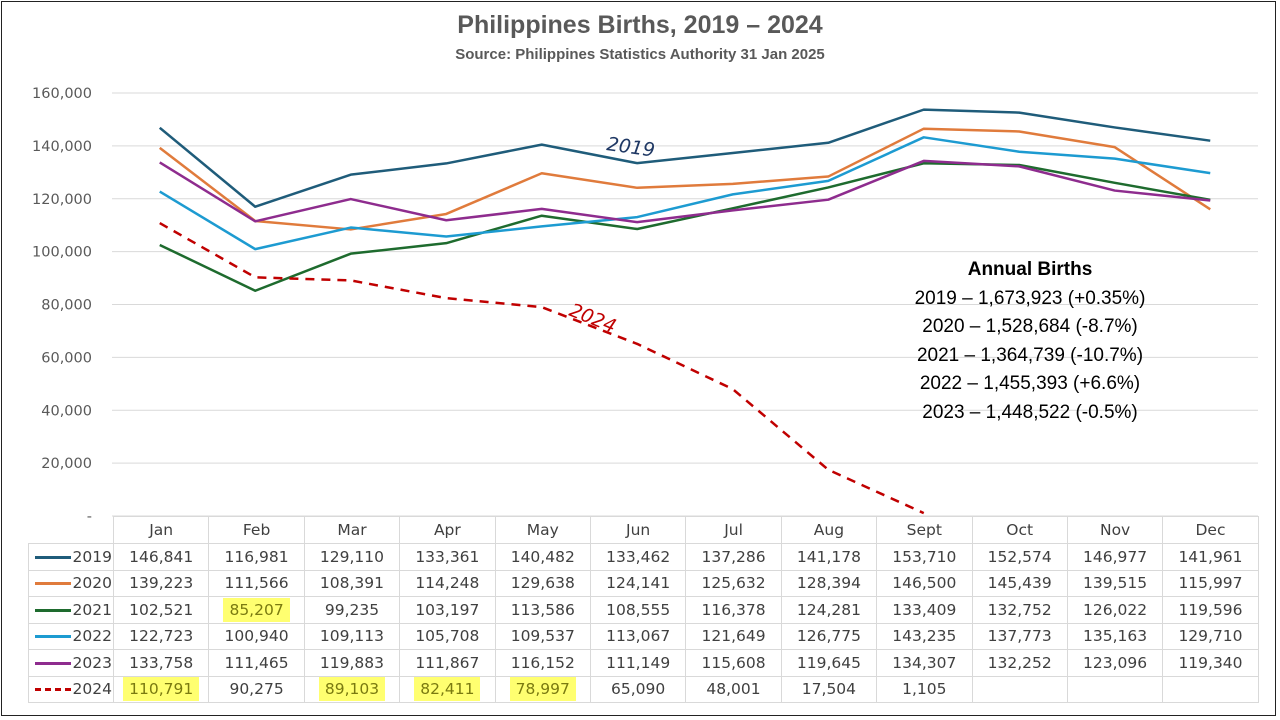  Describe the element at coordinates (1210, 557) in the screenshot. I see `table-cell: 141,961` at that location.